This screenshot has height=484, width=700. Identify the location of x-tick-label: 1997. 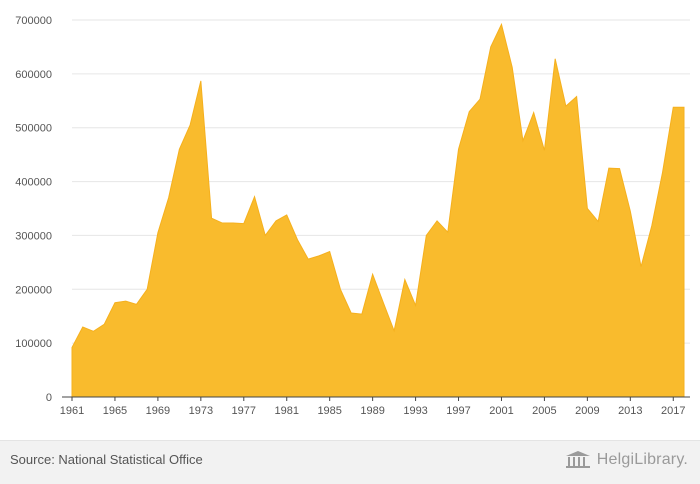
(458, 411).